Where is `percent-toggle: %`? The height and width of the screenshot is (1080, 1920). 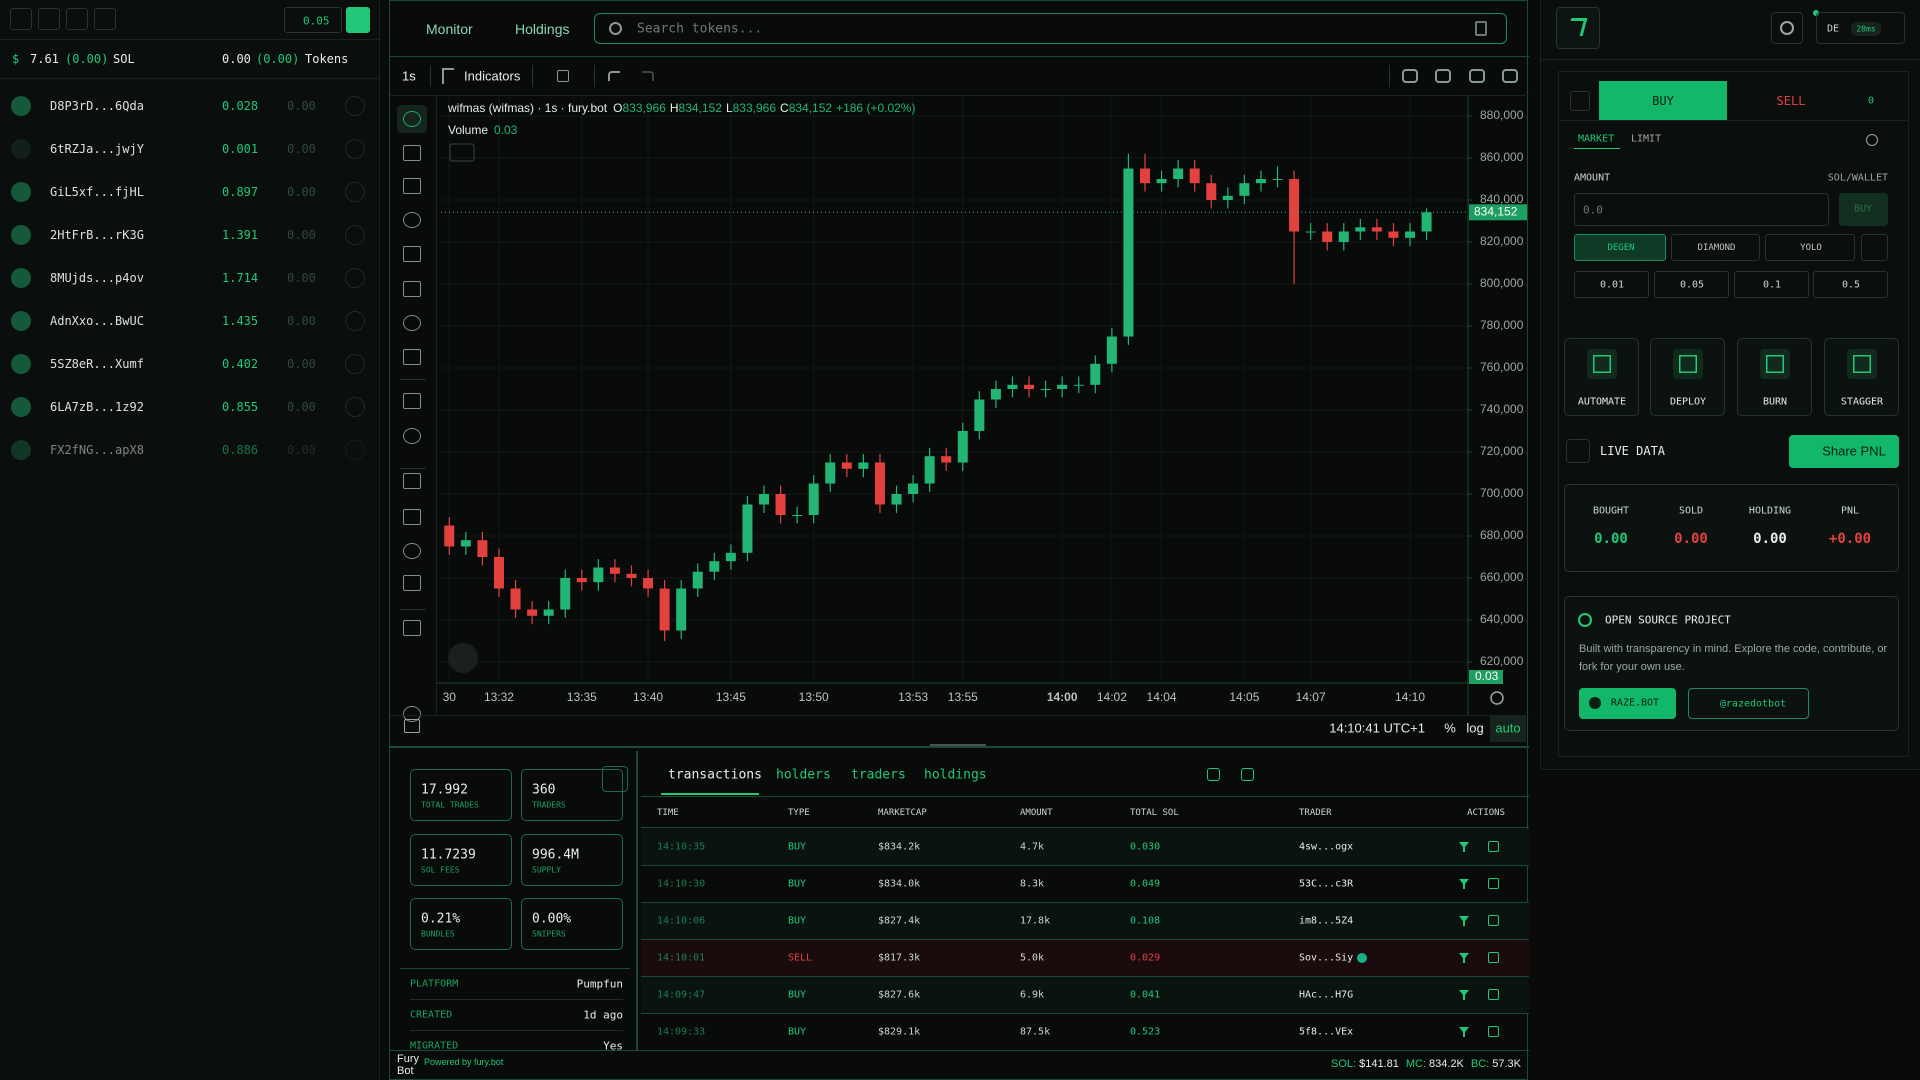
percent-toggle: % is located at coordinates (1450, 728).